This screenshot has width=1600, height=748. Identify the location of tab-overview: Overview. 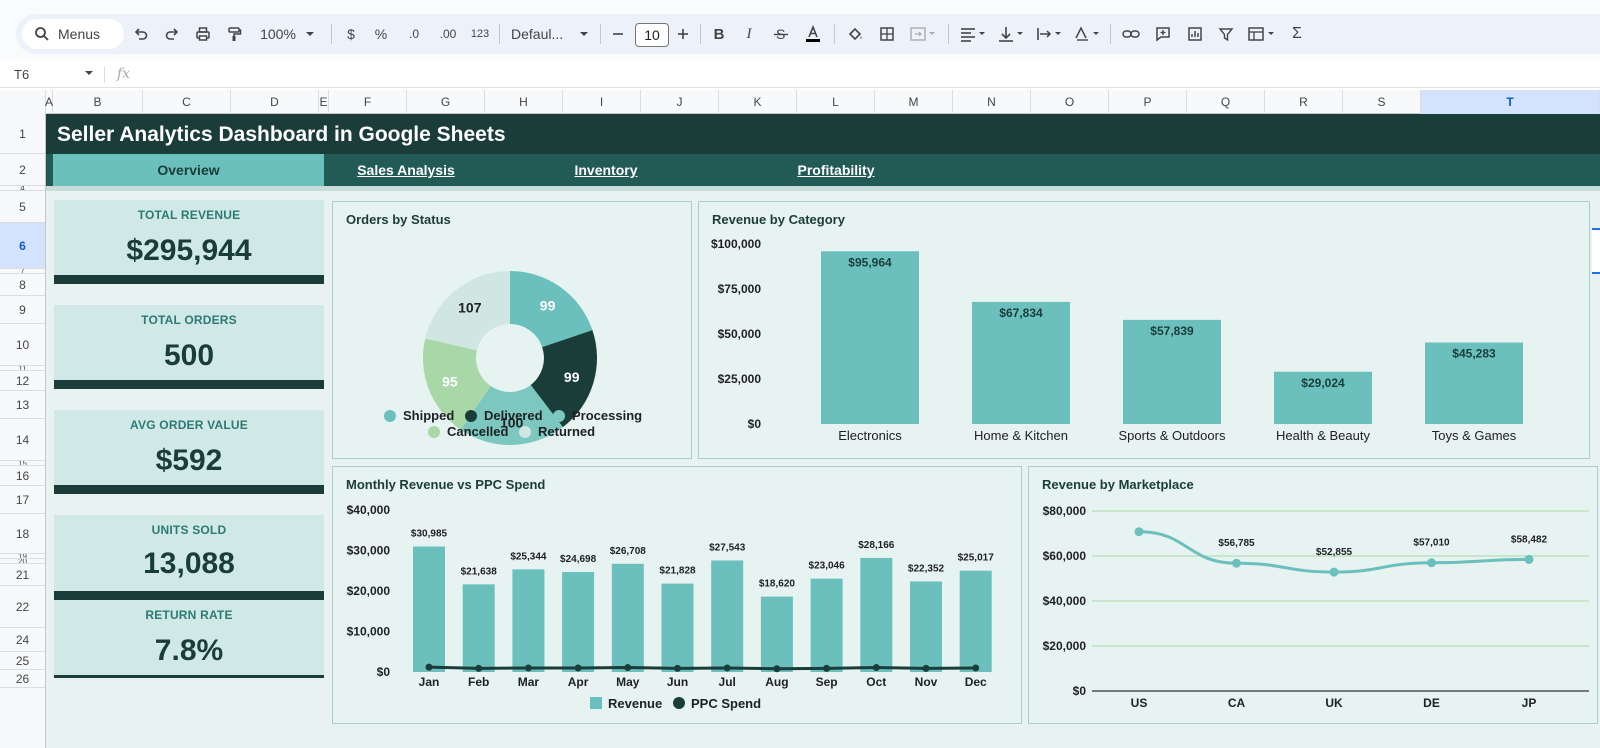
(188, 170).